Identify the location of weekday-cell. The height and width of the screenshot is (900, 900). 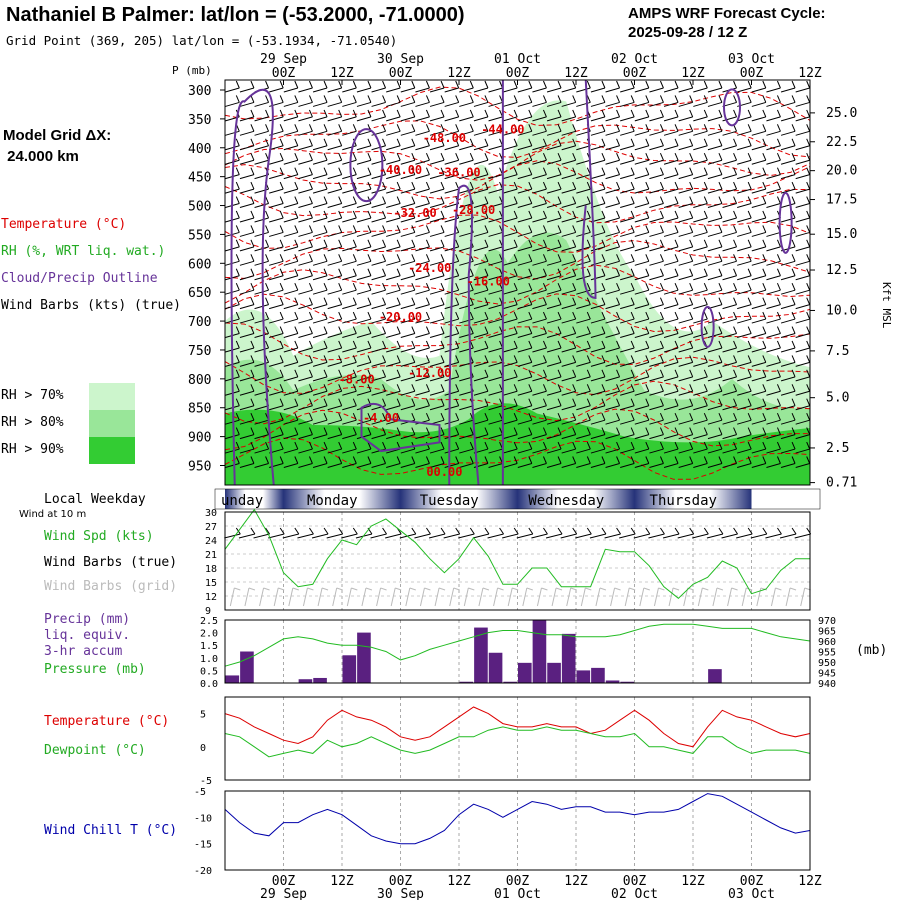
(576, 499).